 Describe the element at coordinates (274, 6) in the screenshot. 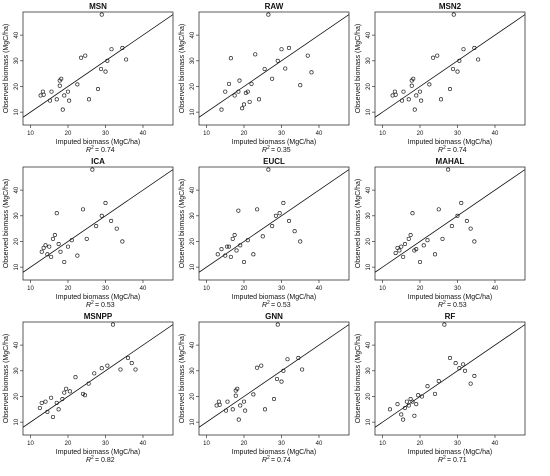

I see `panel-title: RAW` at that location.